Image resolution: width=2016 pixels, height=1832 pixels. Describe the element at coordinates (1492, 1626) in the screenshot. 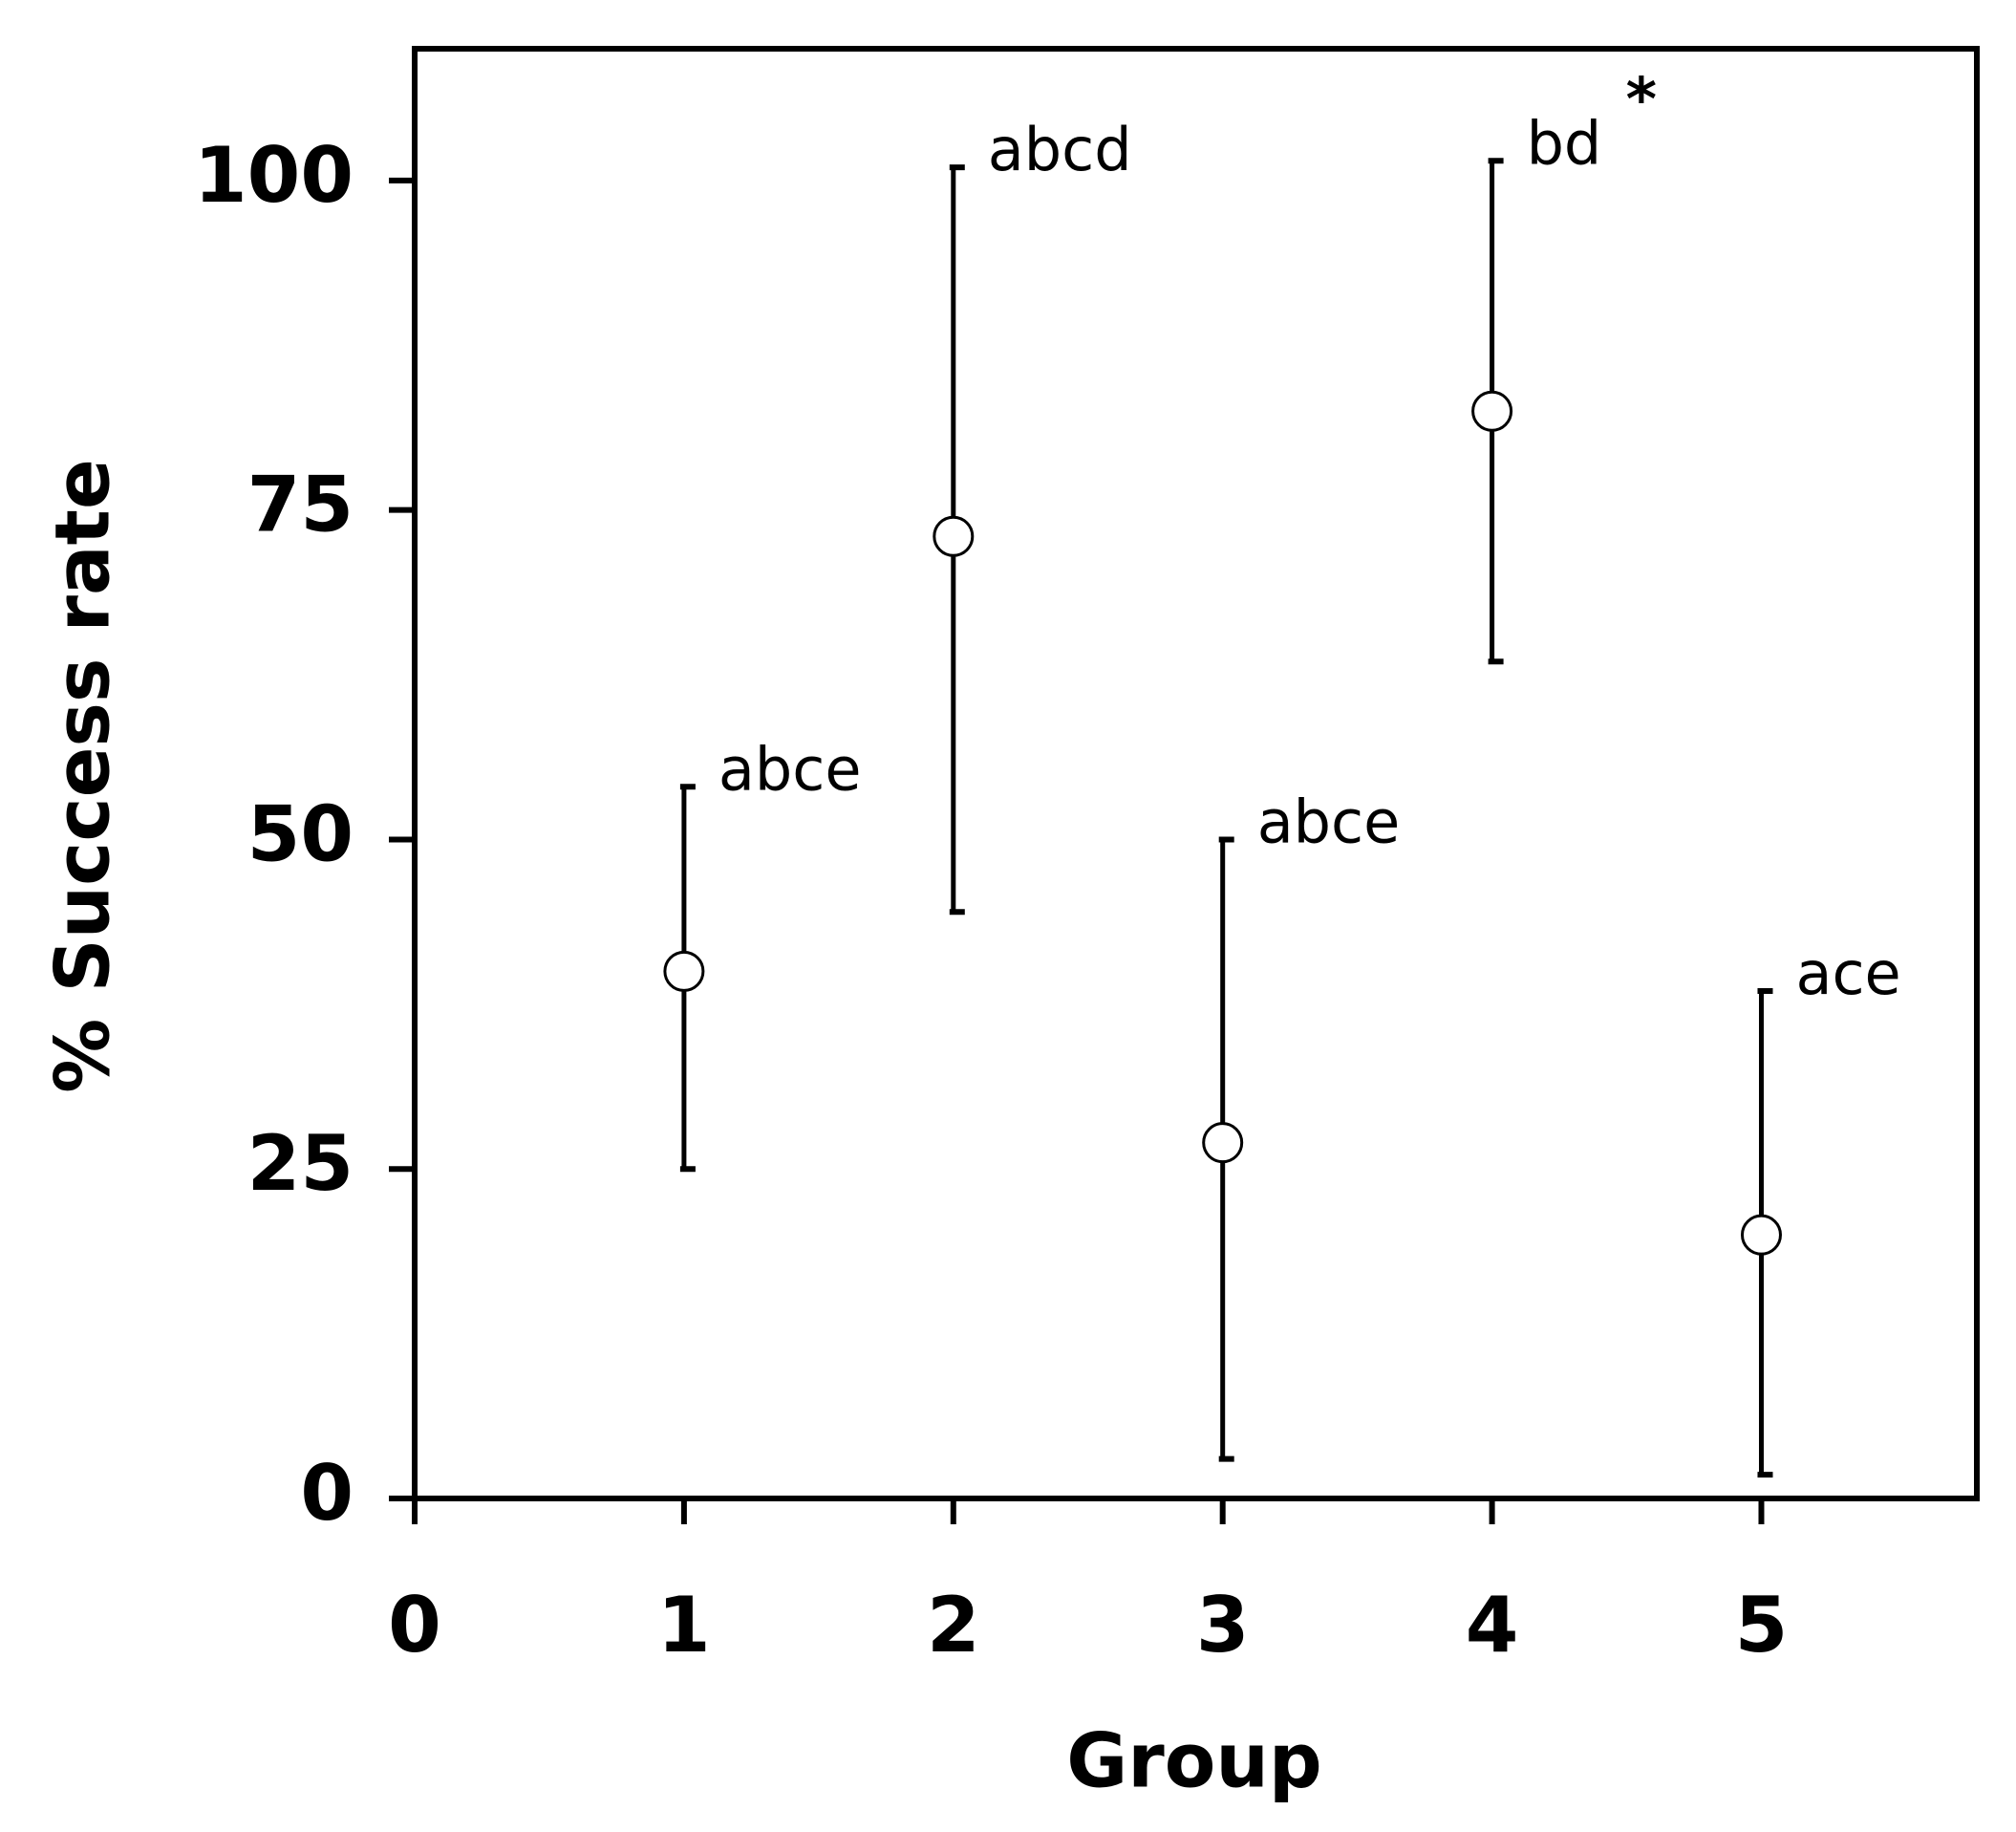

I see `x-tick-label: 4` at that location.